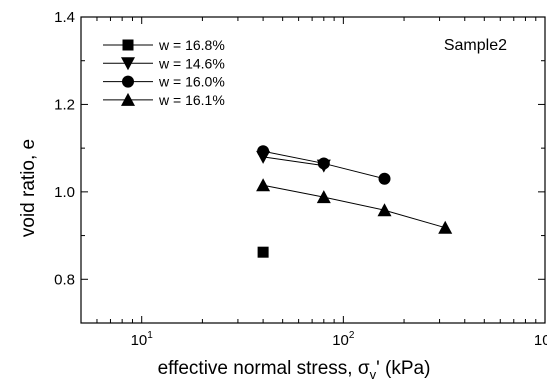 The width and height of the screenshot is (547, 382). What do you see at coordinates (164, 72) in the screenshot?
I see `legend: w = 16.8% w = 14.6% w = 16.0% w = 16.1%` at bounding box center [164, 72].